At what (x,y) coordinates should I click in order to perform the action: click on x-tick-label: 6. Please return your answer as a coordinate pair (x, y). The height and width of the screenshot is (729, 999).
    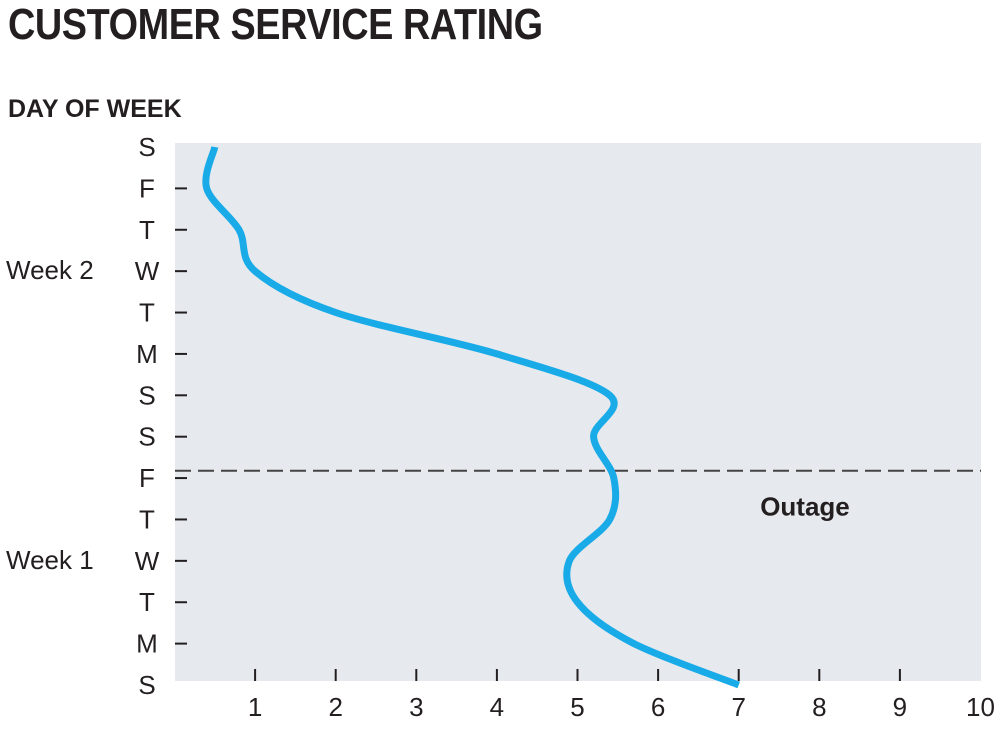
    Looking at the image, I should click on (658, 707).